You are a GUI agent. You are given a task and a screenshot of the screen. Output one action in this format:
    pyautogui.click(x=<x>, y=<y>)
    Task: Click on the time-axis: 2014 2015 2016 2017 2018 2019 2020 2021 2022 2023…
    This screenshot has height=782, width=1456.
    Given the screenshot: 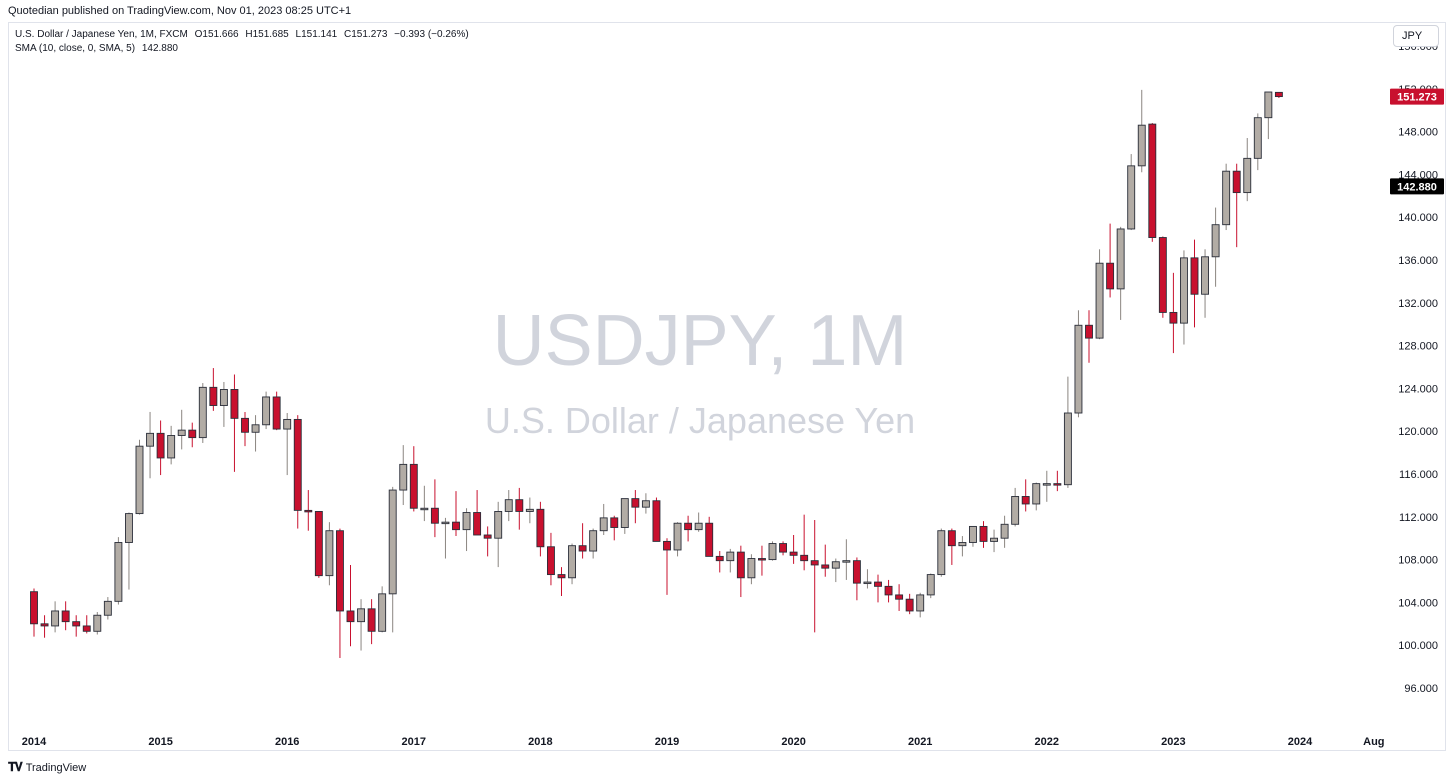 What is the action you would take?
    pyautogui.click(x=703, y=742)
    